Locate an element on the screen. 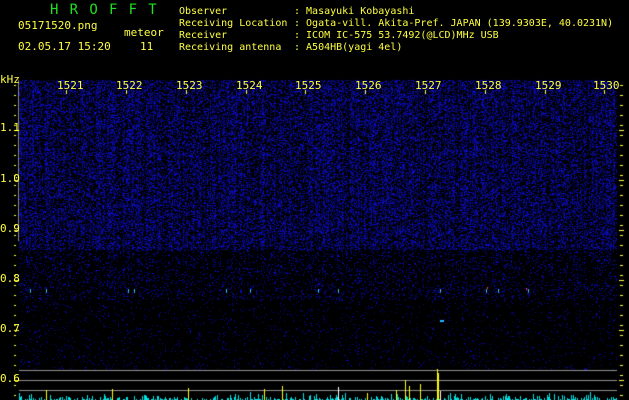 The height and width of the screenshot is (400, 629). freq-label: 1.1 is located at coordinates (10, 127).